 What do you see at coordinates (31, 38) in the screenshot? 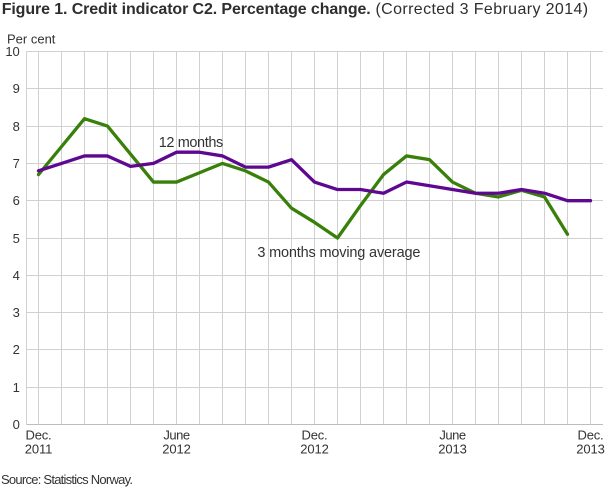
I see `svg-text: Per cent` at bounding box center [31, 38].